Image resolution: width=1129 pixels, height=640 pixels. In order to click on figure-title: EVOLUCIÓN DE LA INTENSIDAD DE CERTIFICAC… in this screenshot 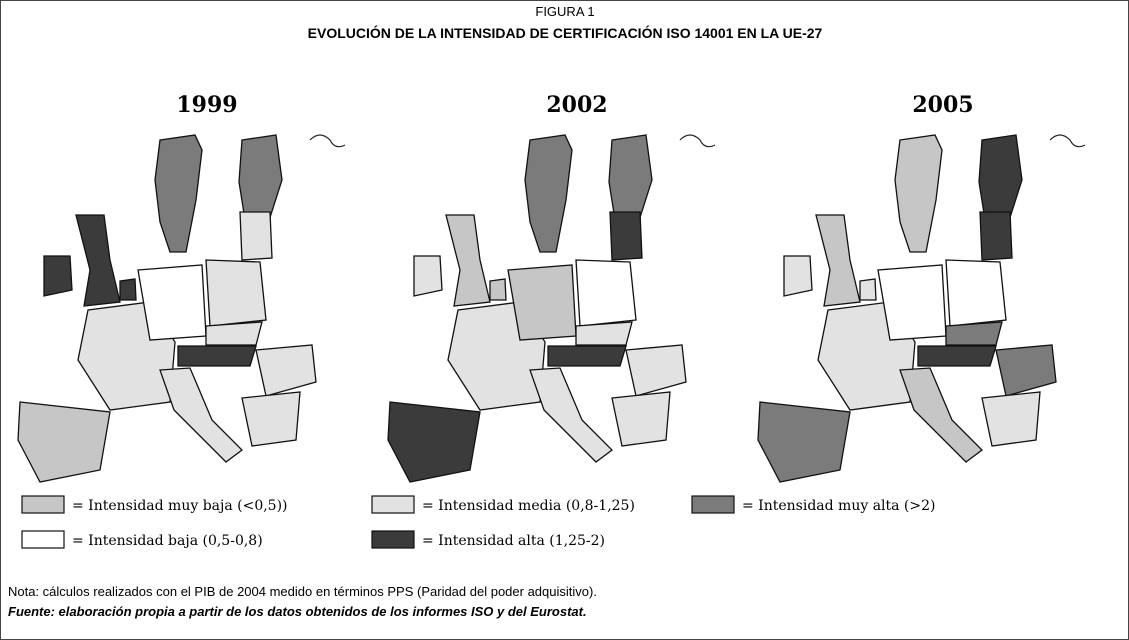, I will do `click(565, 32)`.